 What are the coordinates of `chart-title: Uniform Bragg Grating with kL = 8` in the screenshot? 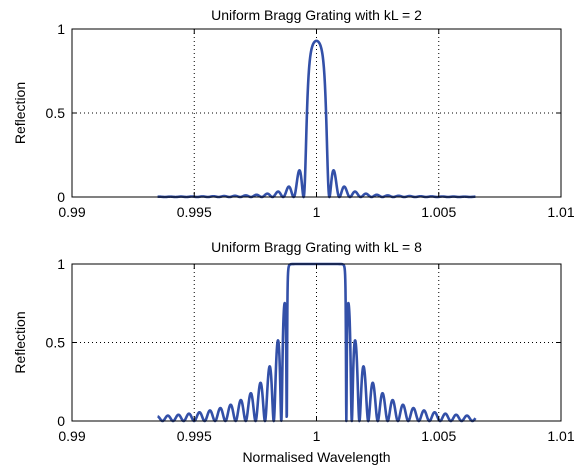 It's located at (316, 247).